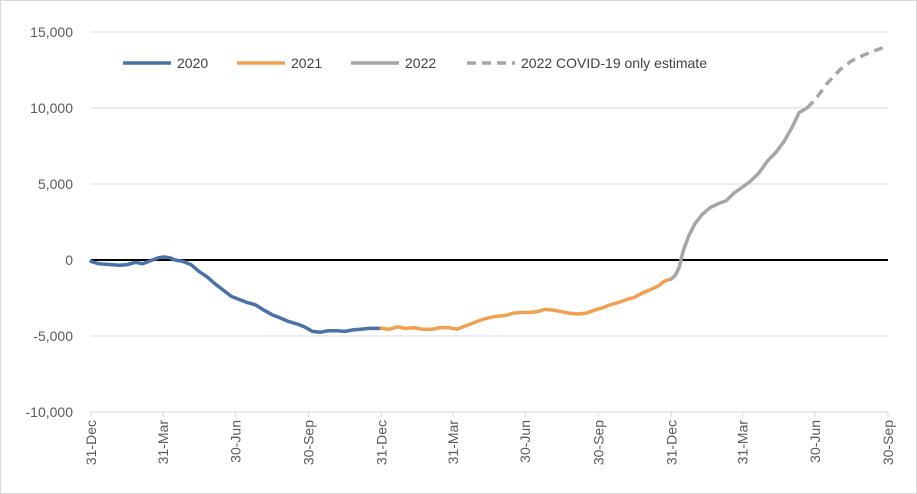 This screenshot has height=494, width=917. What do you see at coordinates (51, 108) in the screenshot?
I see `y-tick-label: 10,000` at bounding box center [51, 108].